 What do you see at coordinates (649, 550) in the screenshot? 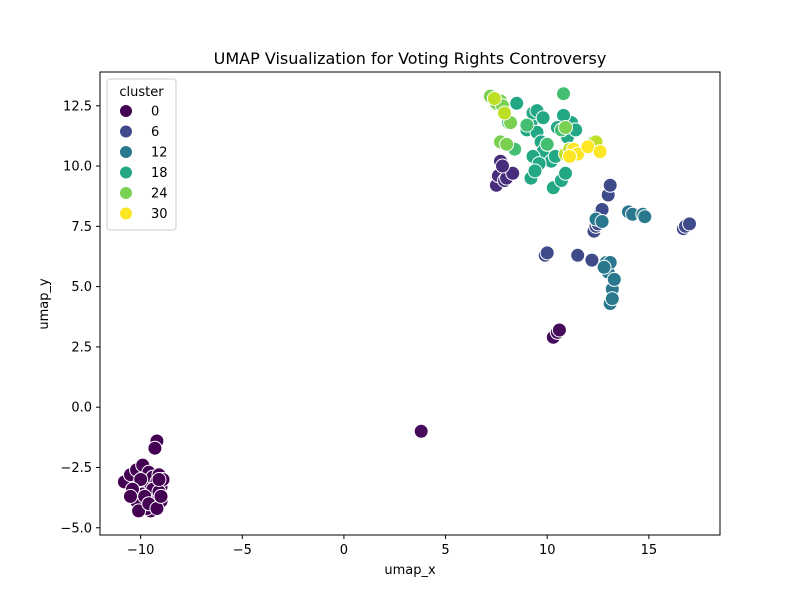
I see `x-tick-label: 15` at bounding box center [649, 550].